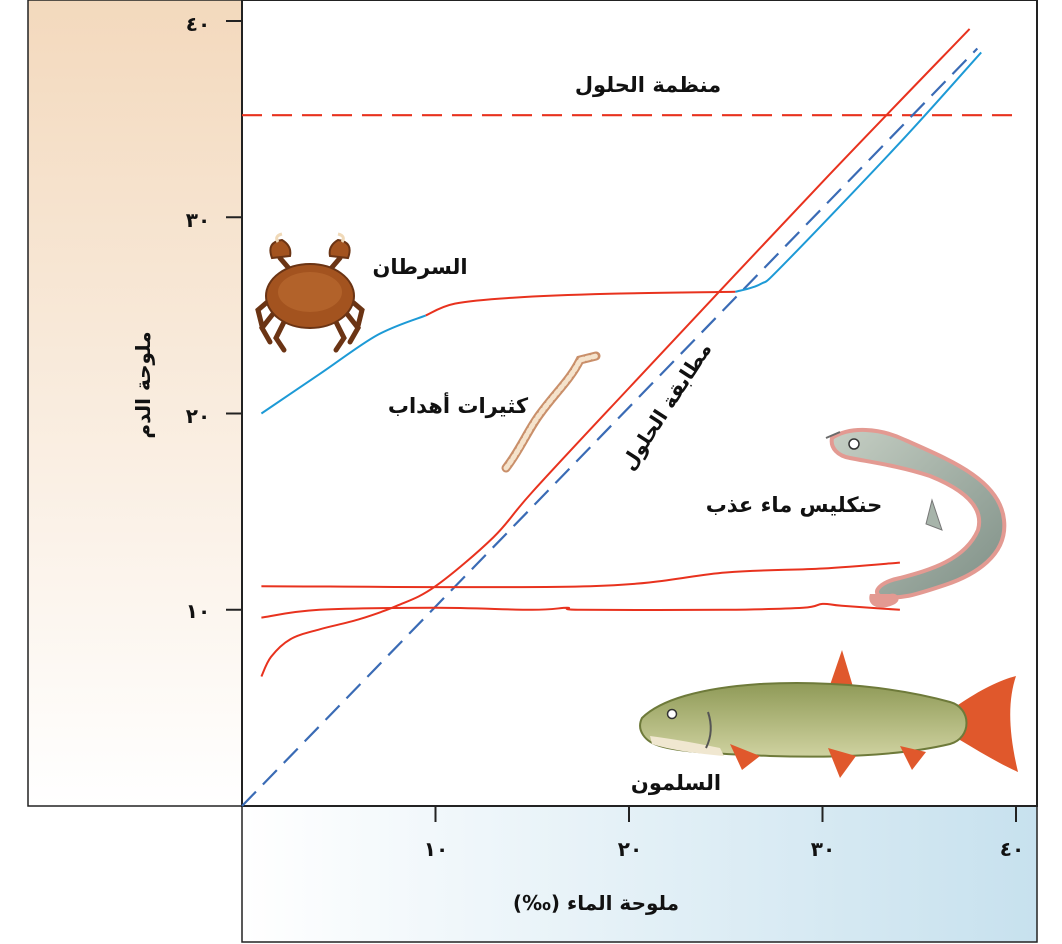  Describe the element at coordinates (198, 220) in the screenshot. I see `y-tick-label-30: ٣٠` at that location.